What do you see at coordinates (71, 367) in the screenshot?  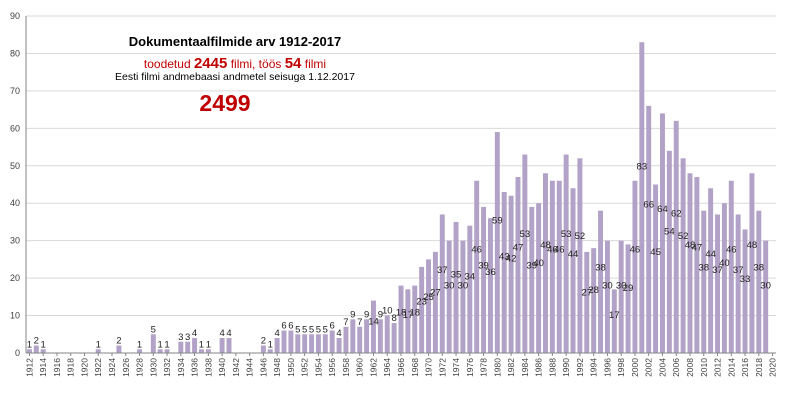 I see `x-tick-label: 1918` at bounding box center [71, 367].